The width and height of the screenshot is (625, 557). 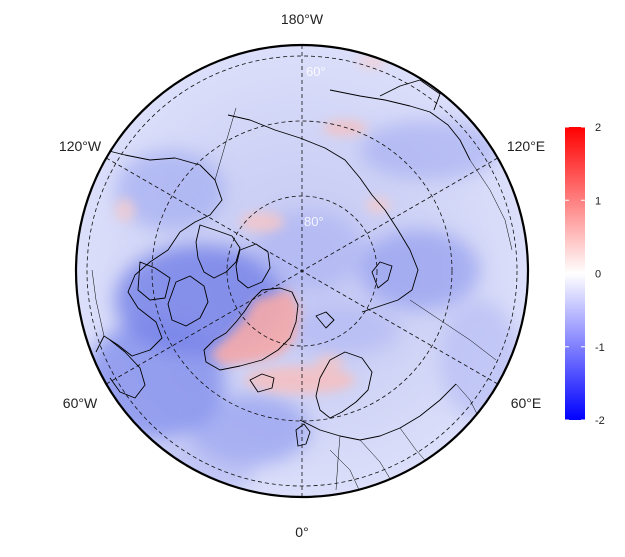 I want to click on coastline-east-siberia, so click(x=400, y=125).